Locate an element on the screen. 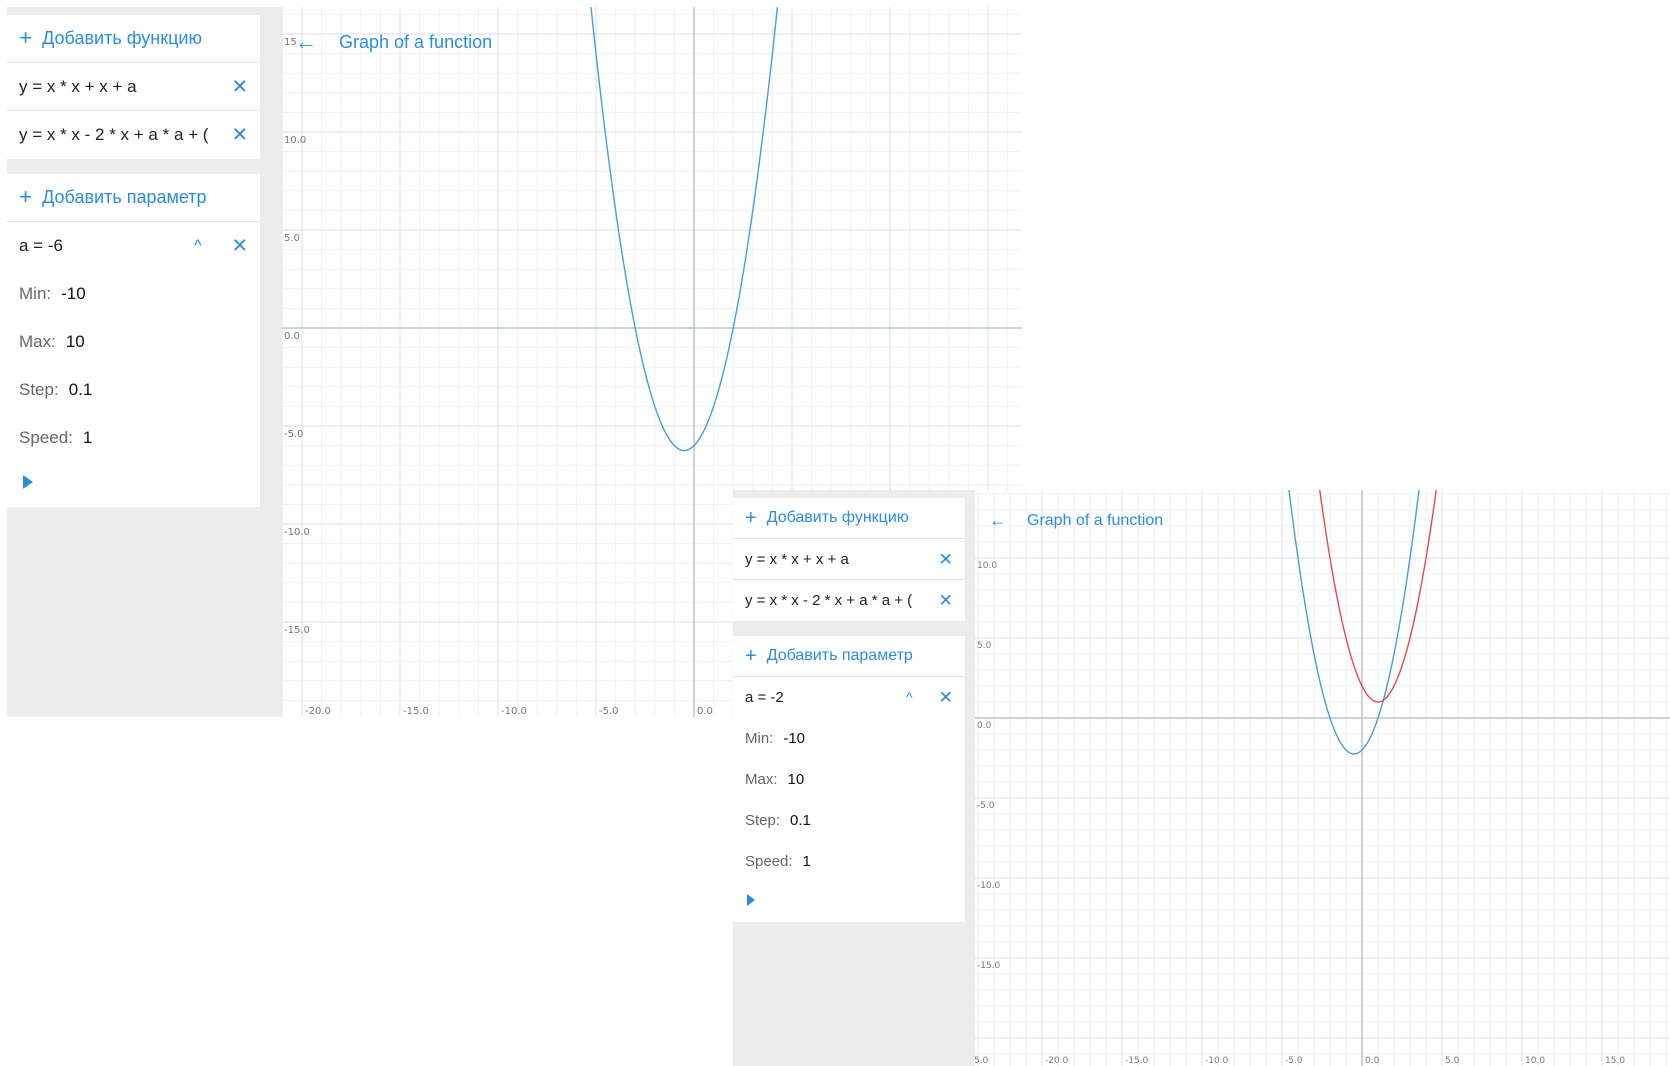 This screenshot has height=1066, width=1670. y-tick-label: 15 is located at coordinates (290, 42).